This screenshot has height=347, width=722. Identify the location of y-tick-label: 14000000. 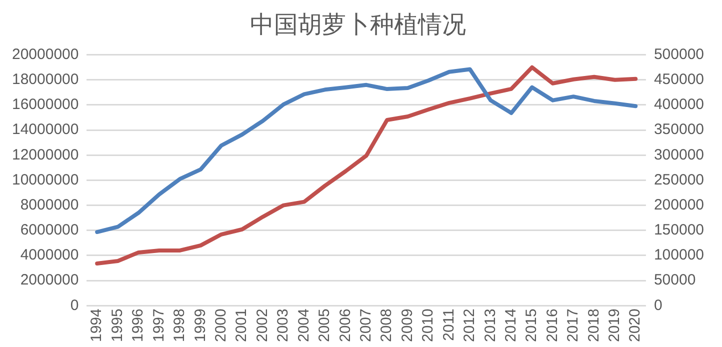
(45, 129).